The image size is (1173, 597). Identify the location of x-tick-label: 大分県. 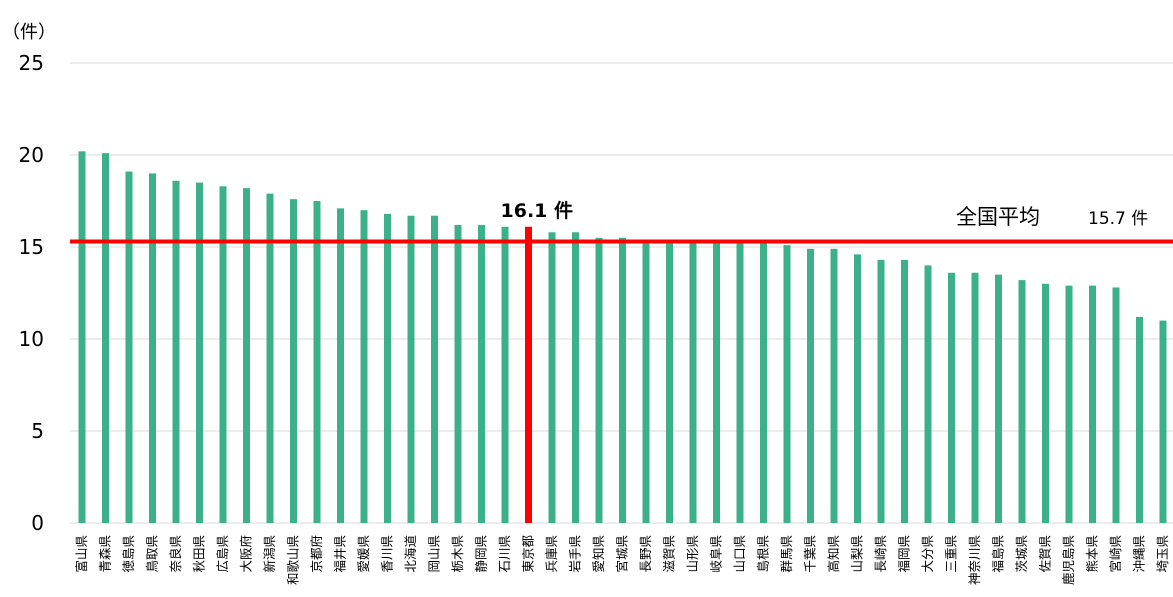
(927, 554).